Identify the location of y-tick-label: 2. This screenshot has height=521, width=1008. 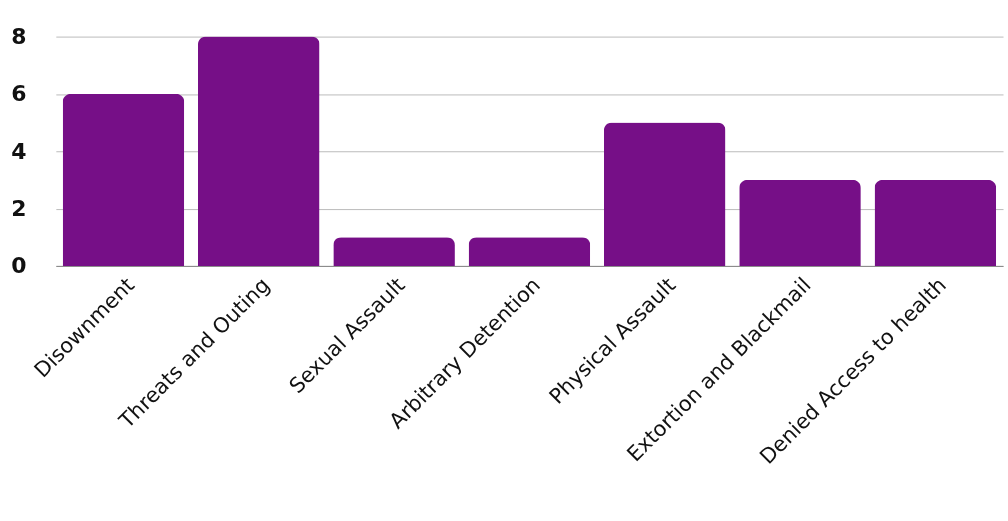
(19, 209).